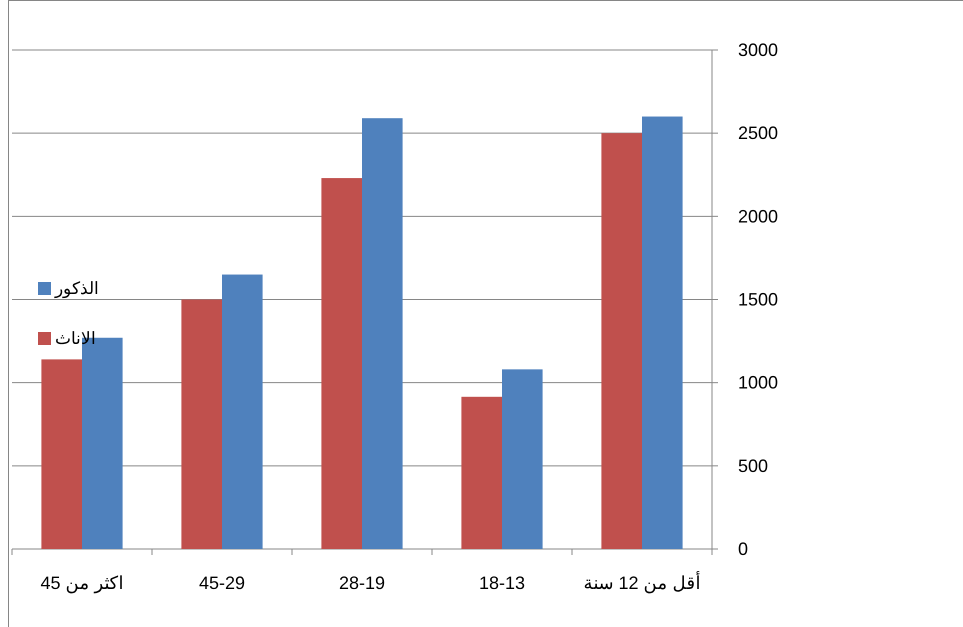 This screenshot has height=627, width=963. Describe the element at coordinates (753, 466) in the screenshot. I see `y-tick-label: 500` at that location.